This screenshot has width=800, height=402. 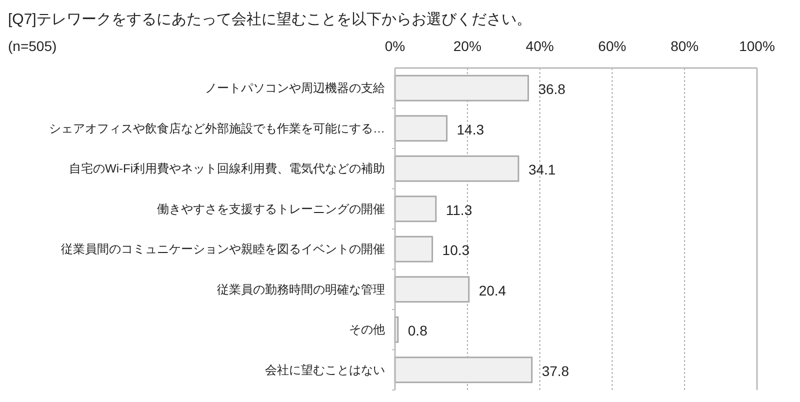 I want to click on y-tick-label: 従業員の勤務時間の明確な管理, so click(x=301, y=289).